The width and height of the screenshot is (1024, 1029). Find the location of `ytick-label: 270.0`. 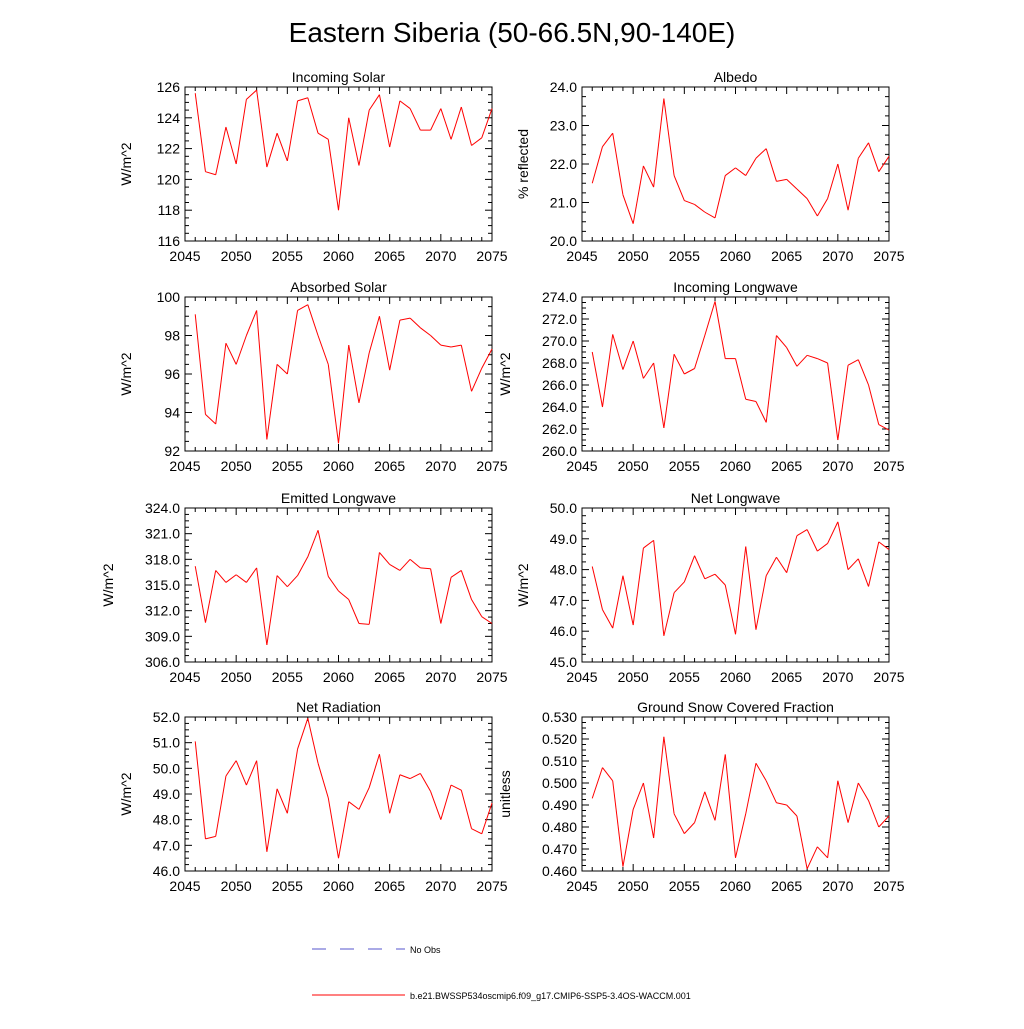

ytick-label: 270.0 is located at coordinates (559, 341).